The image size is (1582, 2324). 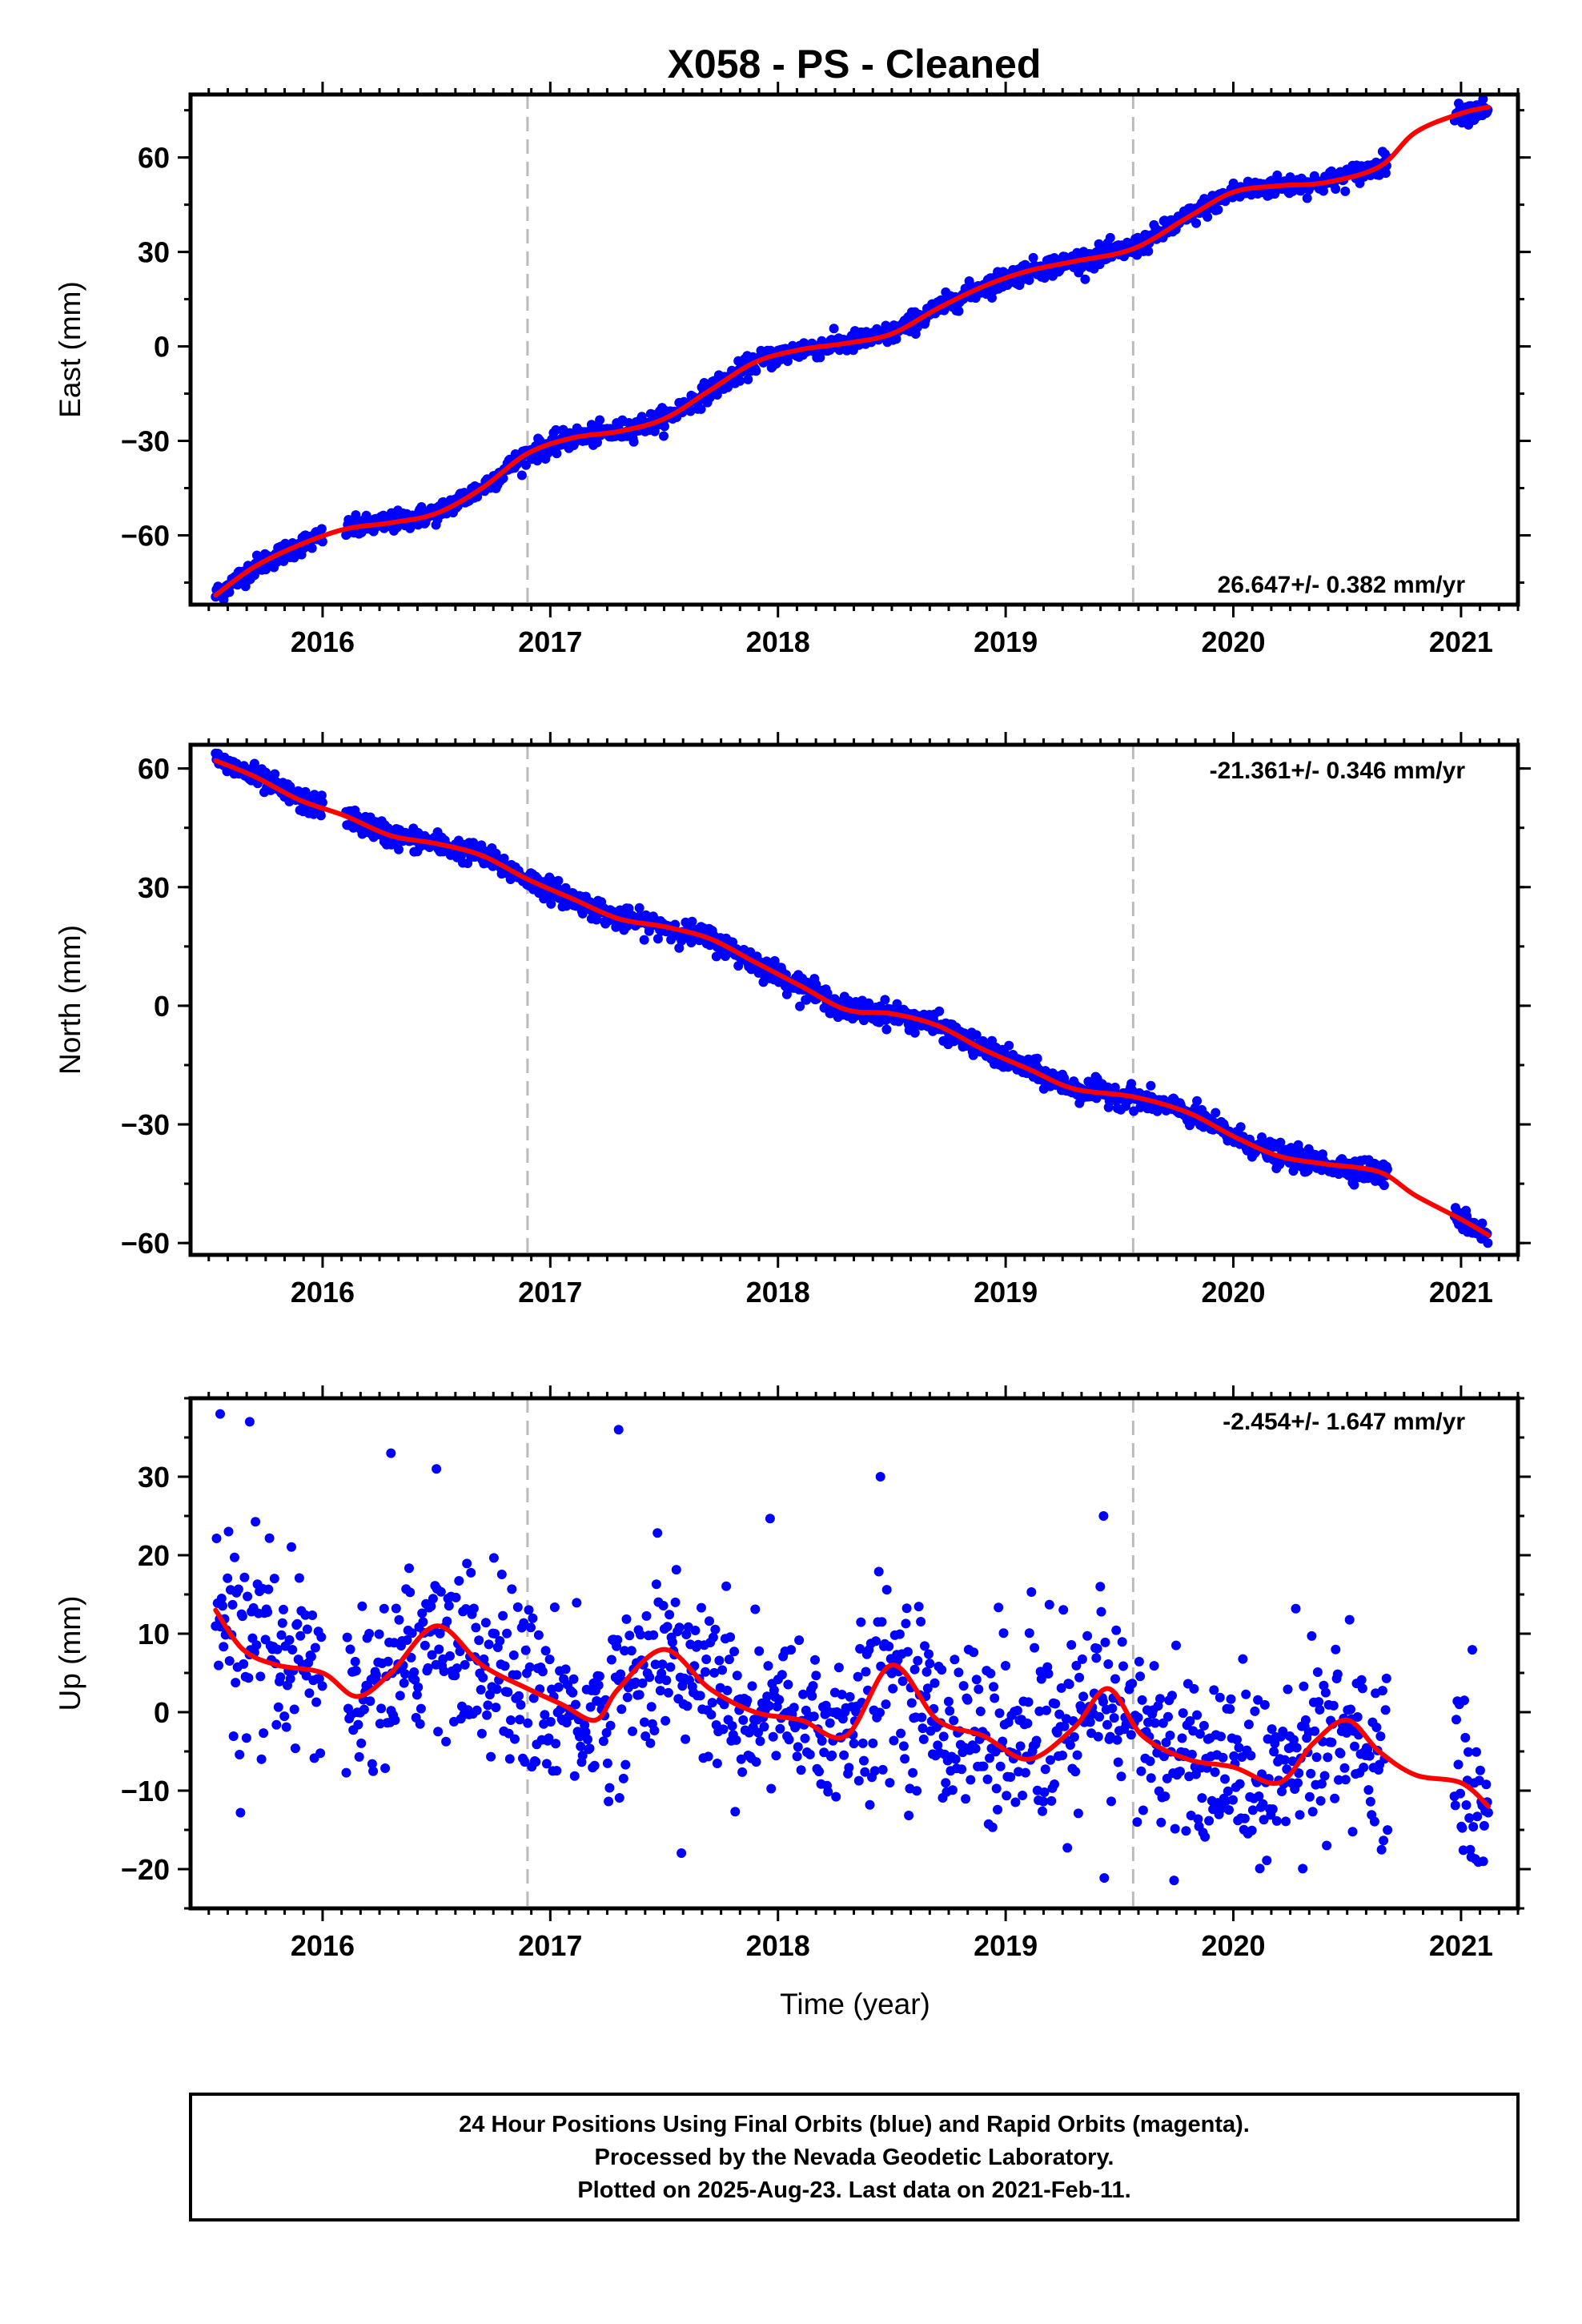 What do you see at coordinates (880, 1477) in the screenshot?
I see `up-outlier-point` at bounding box center [880, 1477].